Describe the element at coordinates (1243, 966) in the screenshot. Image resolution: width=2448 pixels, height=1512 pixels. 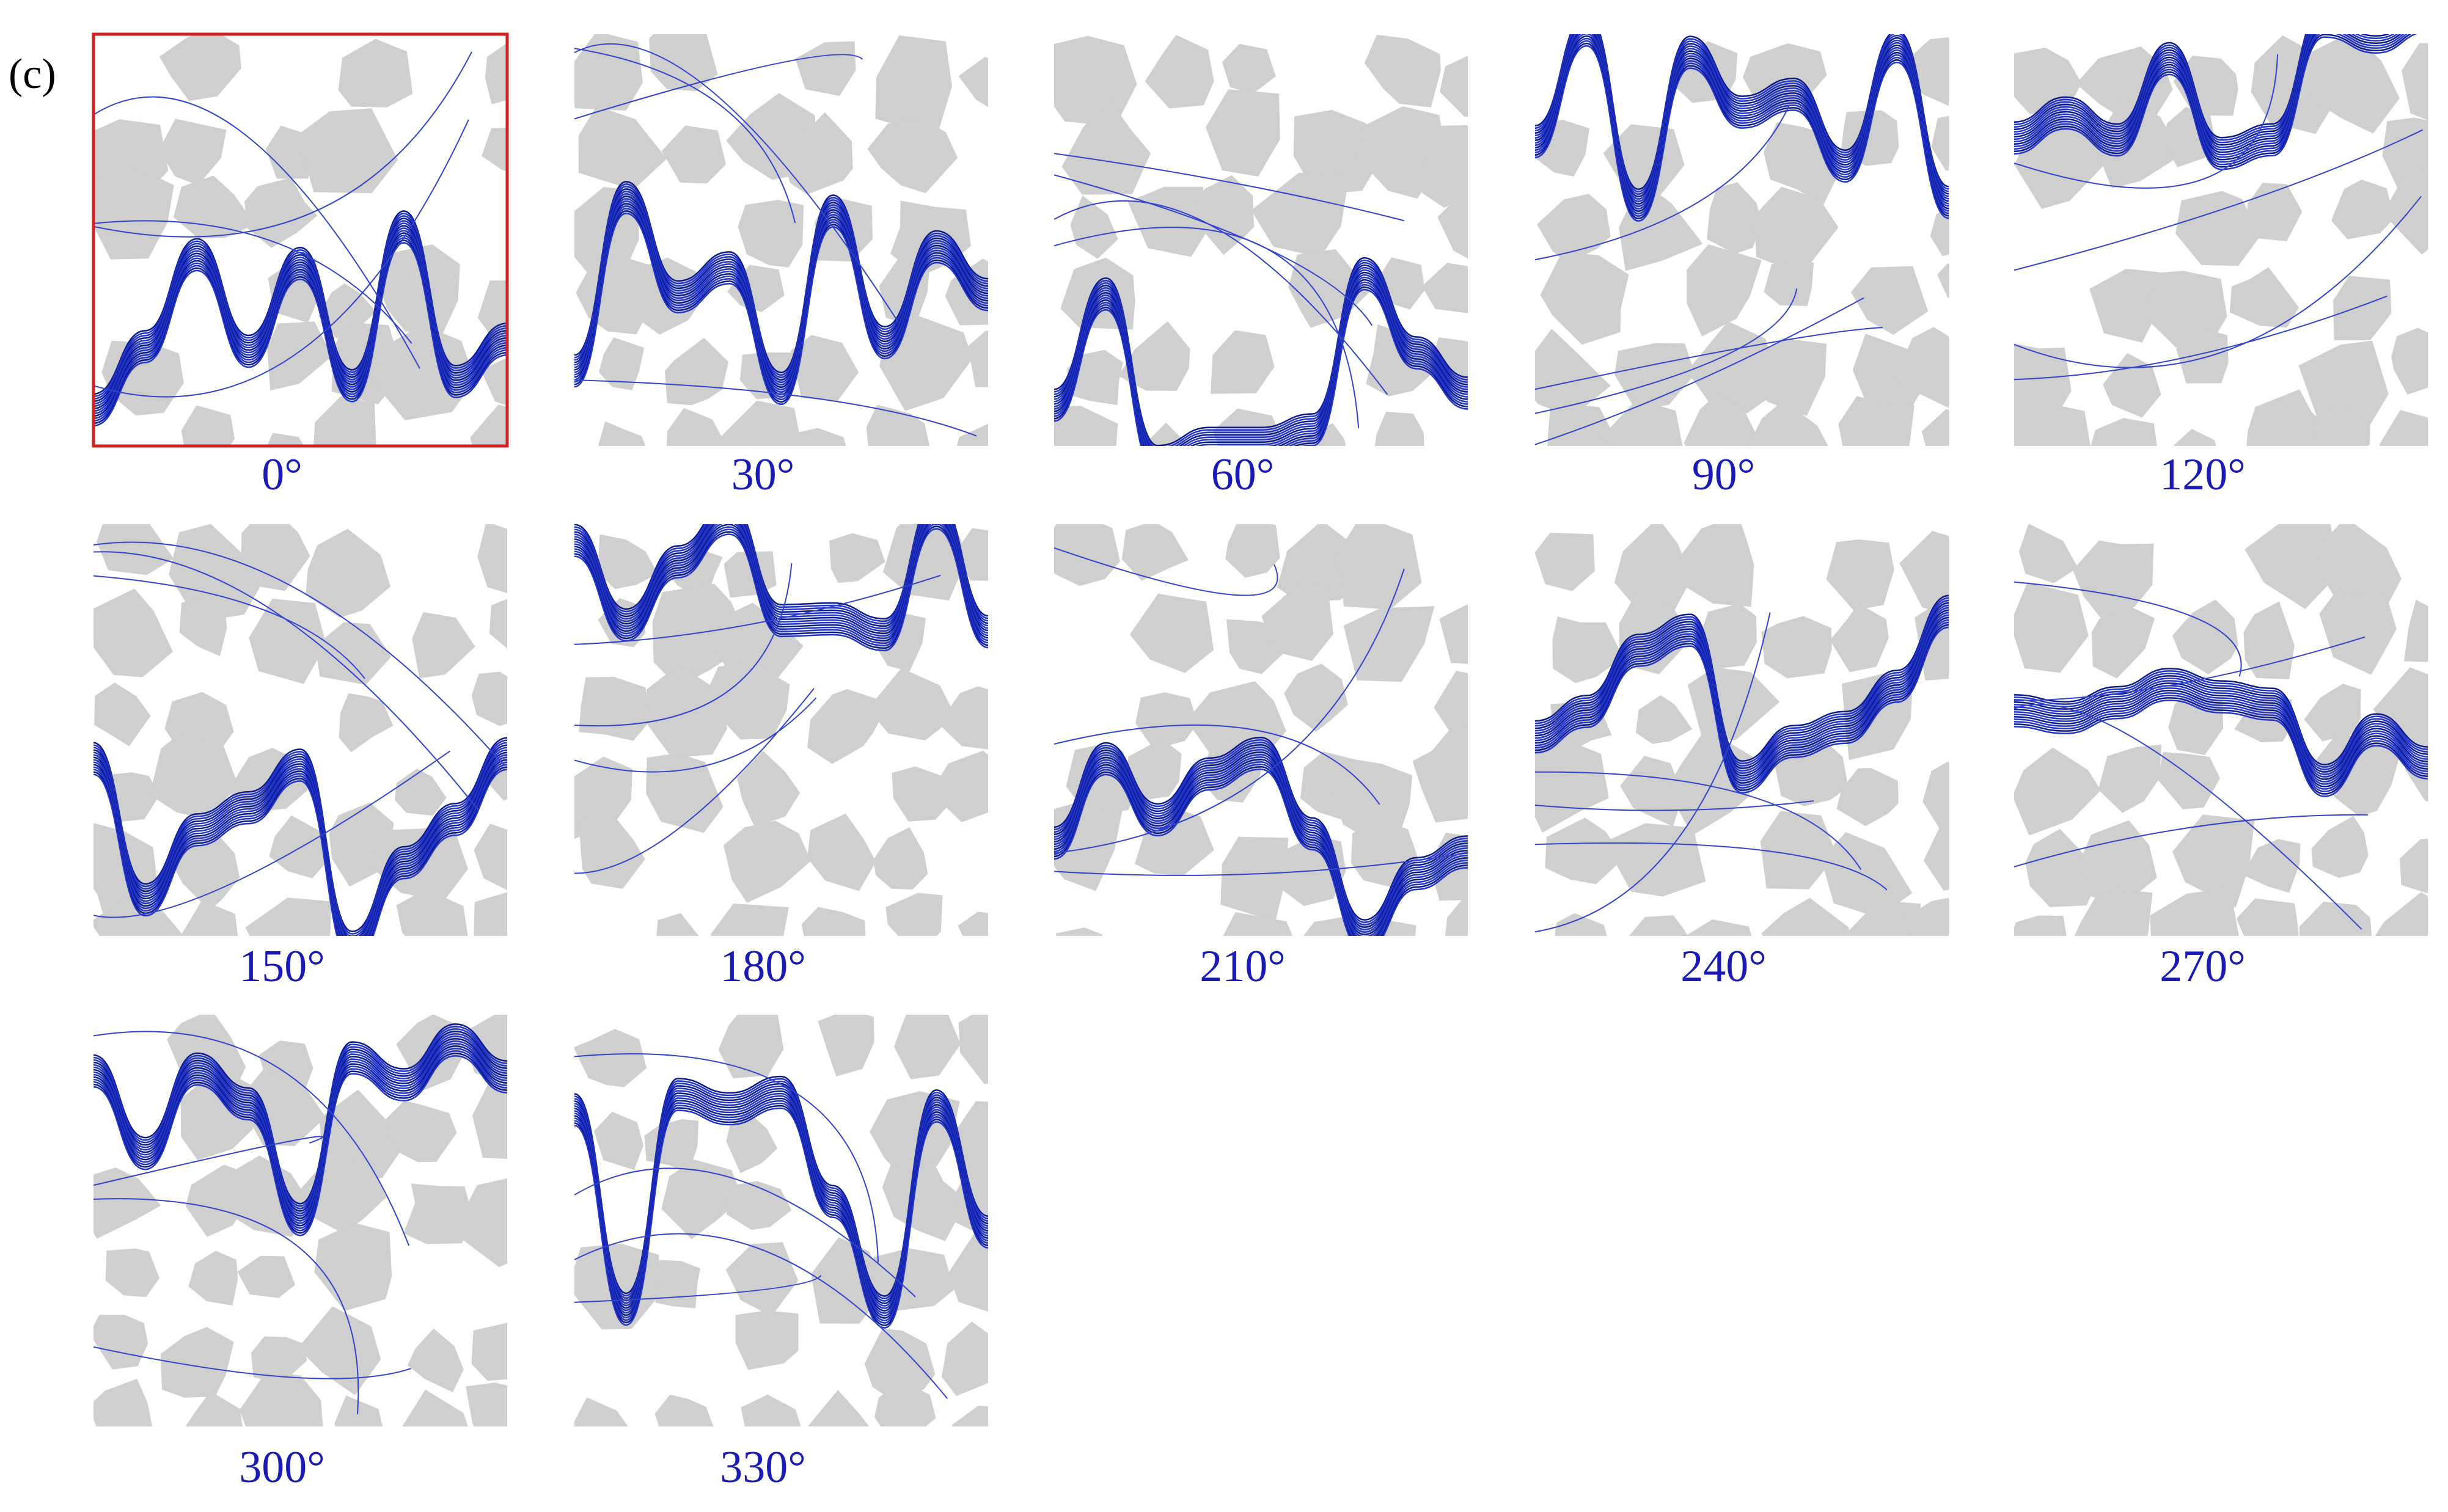
I see `angle-label: 210°` at that location.